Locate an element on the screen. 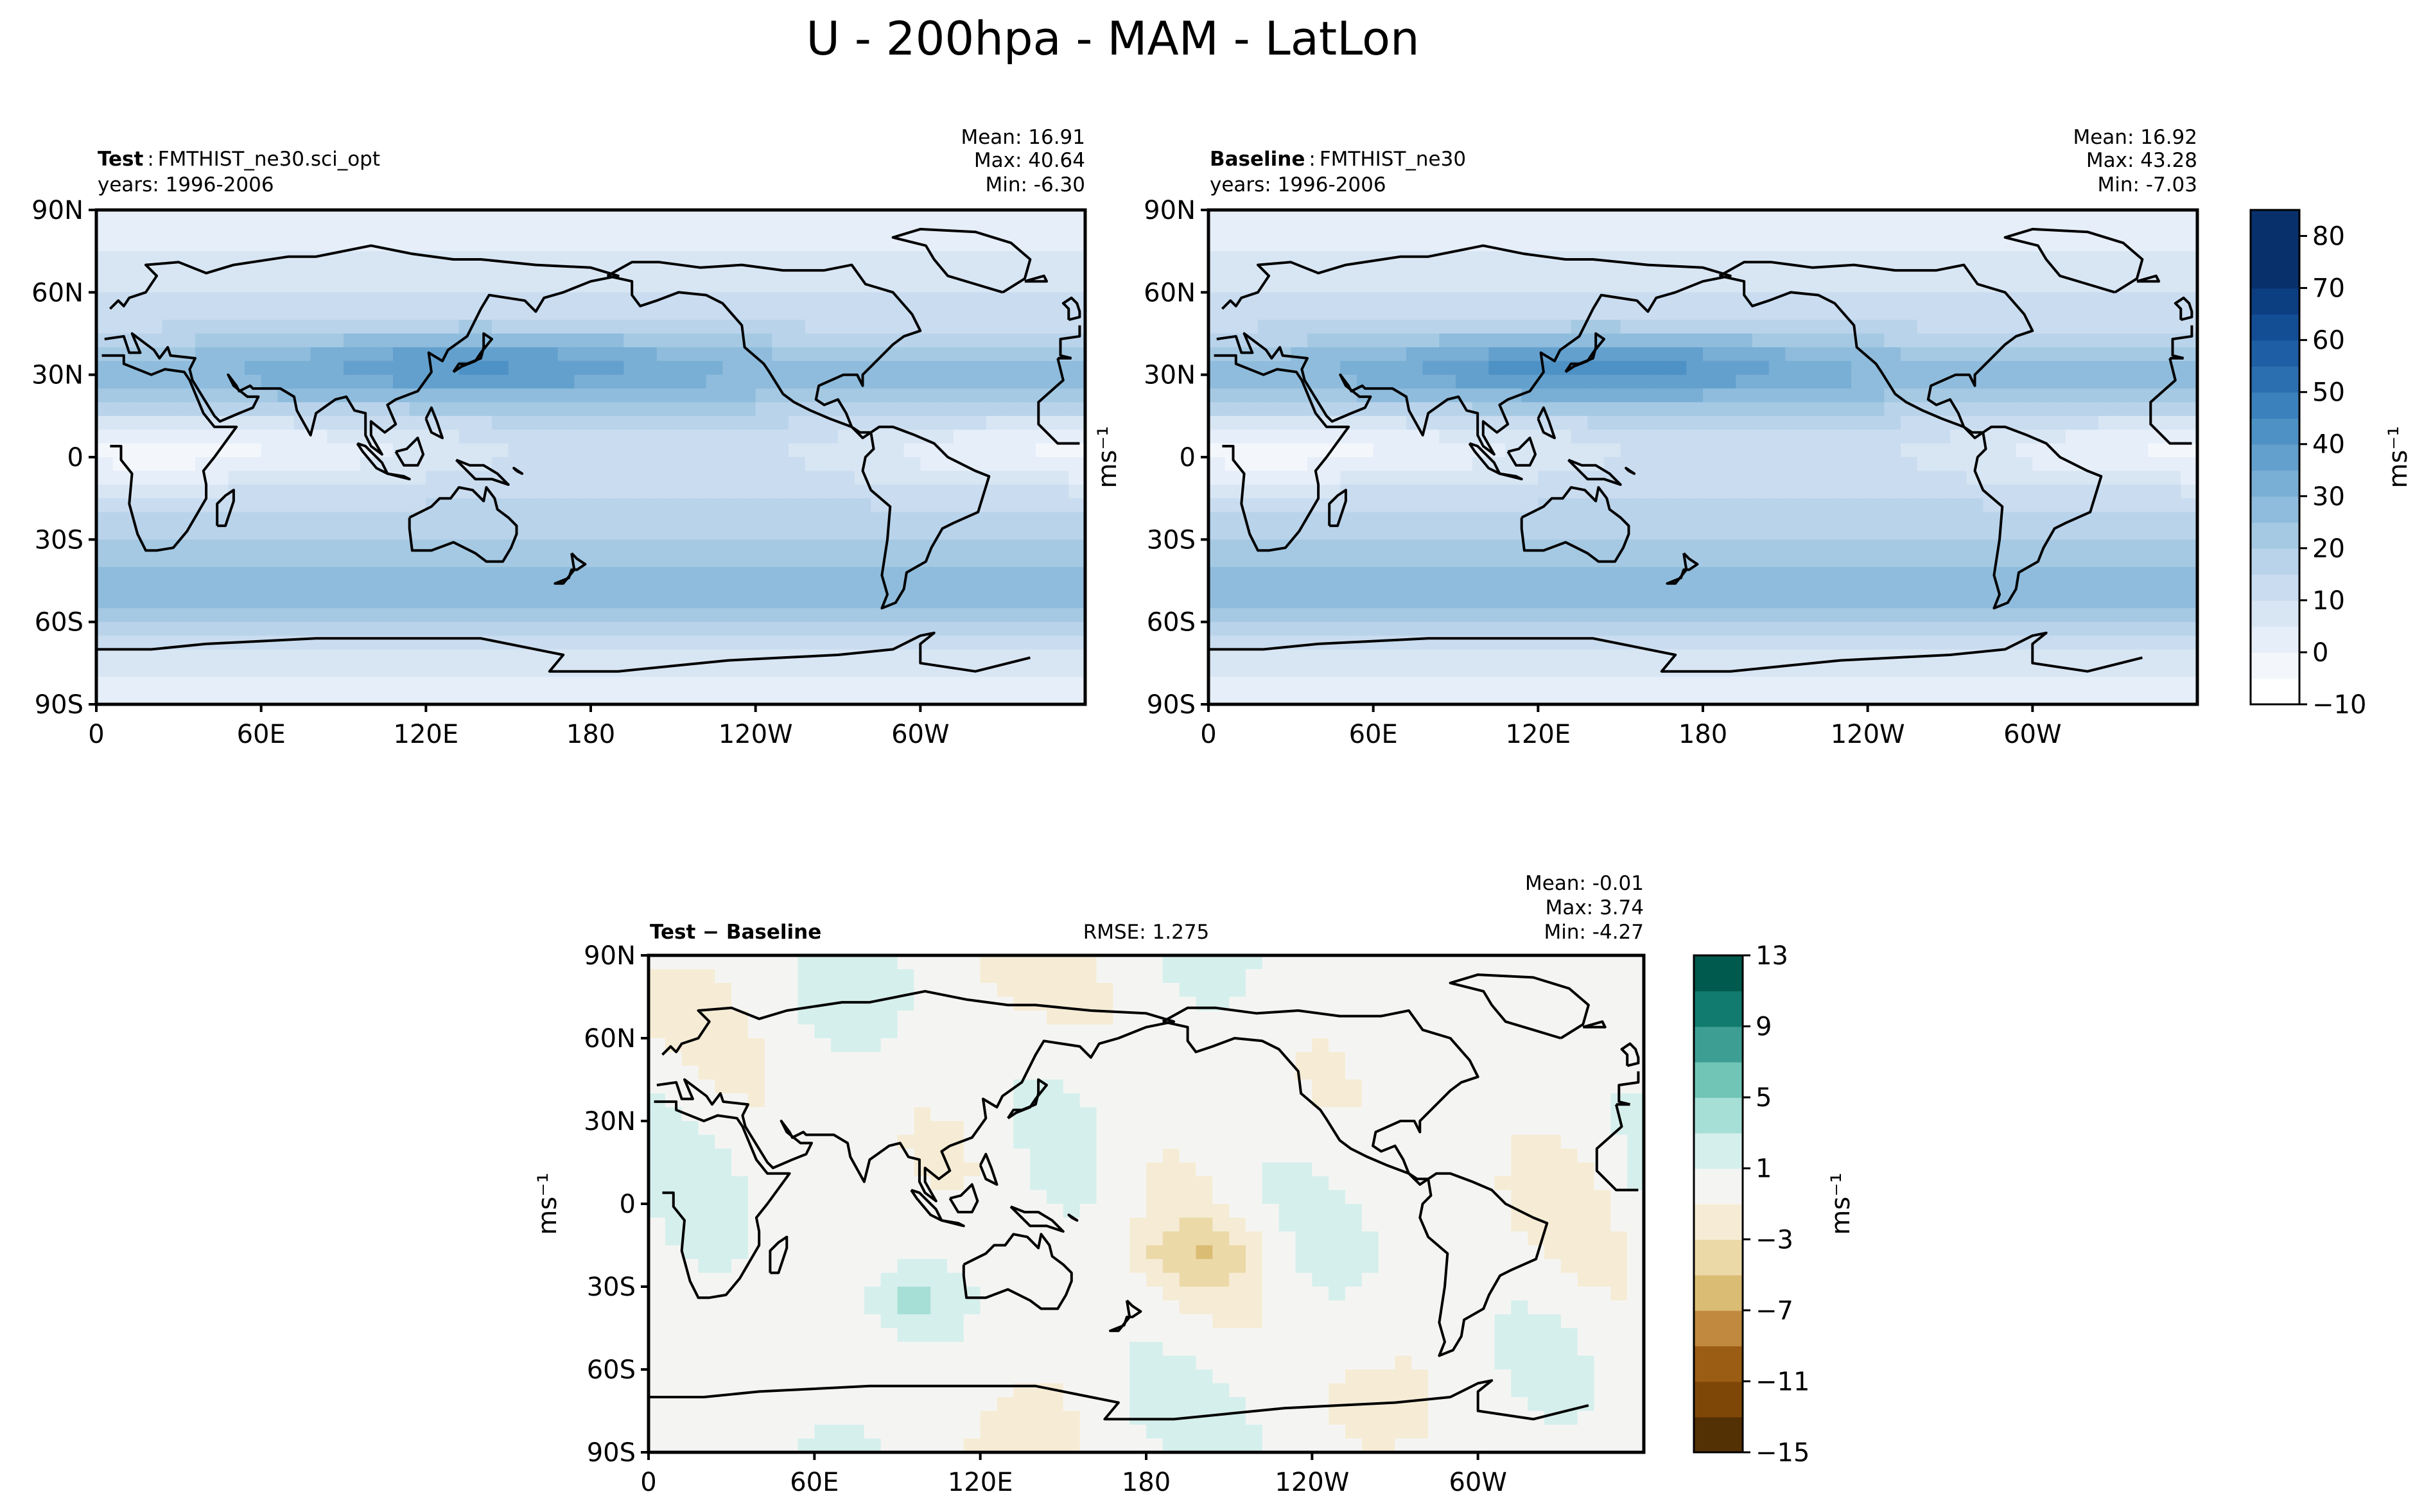  coastline-greenland is located at coordinates (409, 452).